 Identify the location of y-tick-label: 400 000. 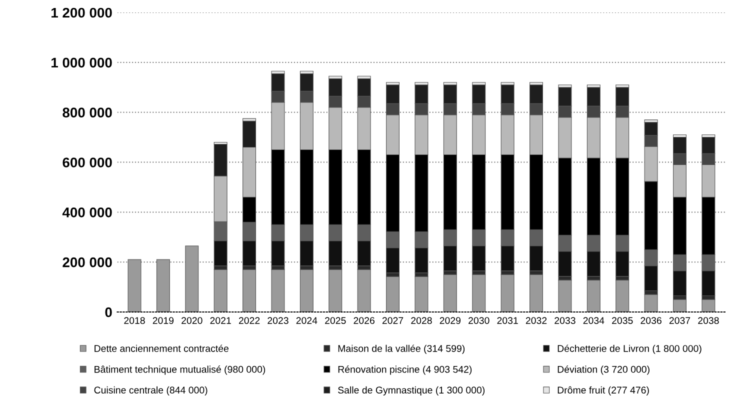
(87, 212).